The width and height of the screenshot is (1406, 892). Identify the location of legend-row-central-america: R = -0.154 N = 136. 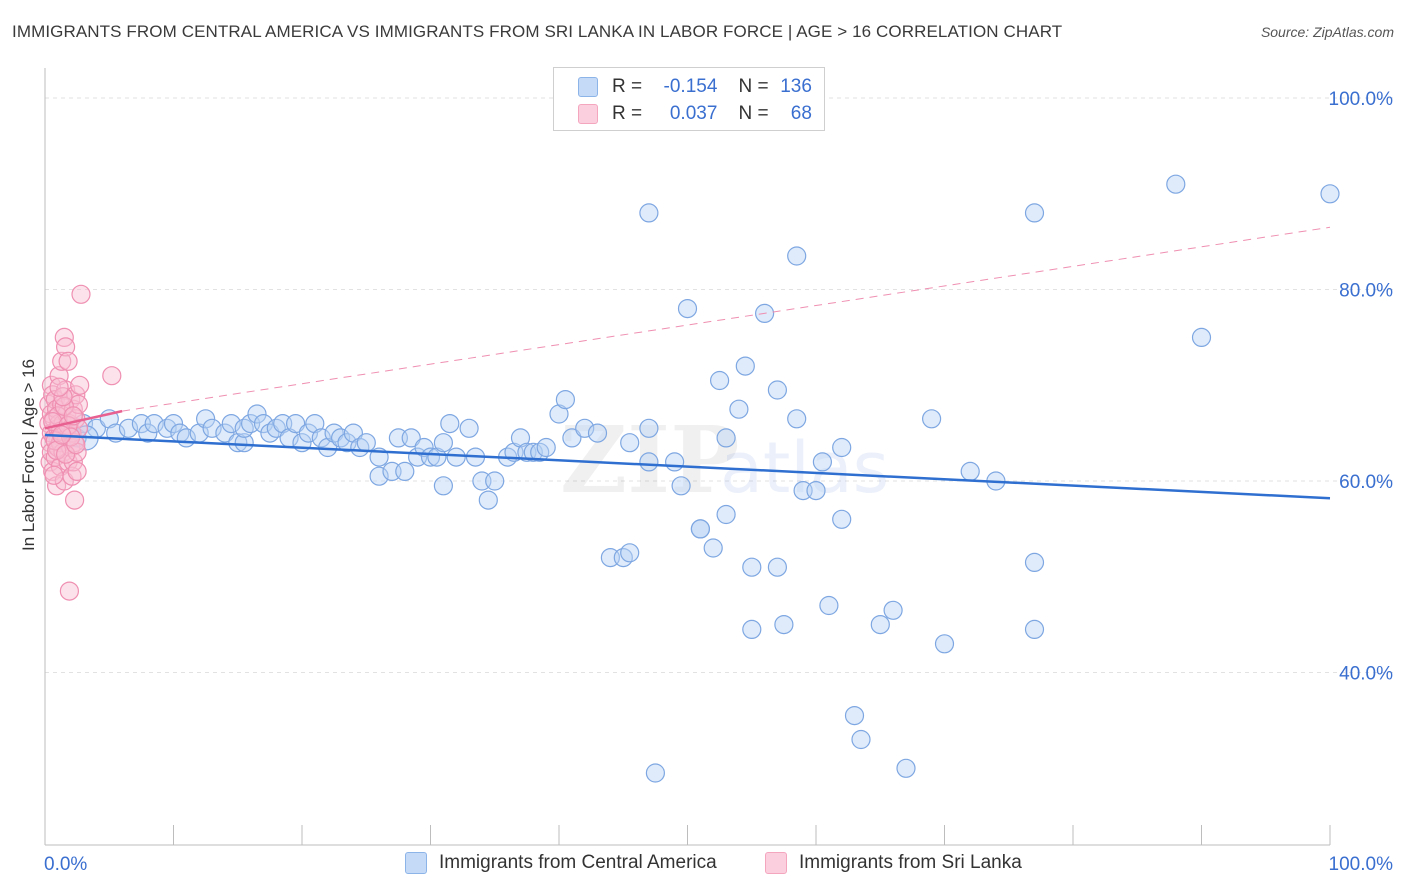
(695, 87).